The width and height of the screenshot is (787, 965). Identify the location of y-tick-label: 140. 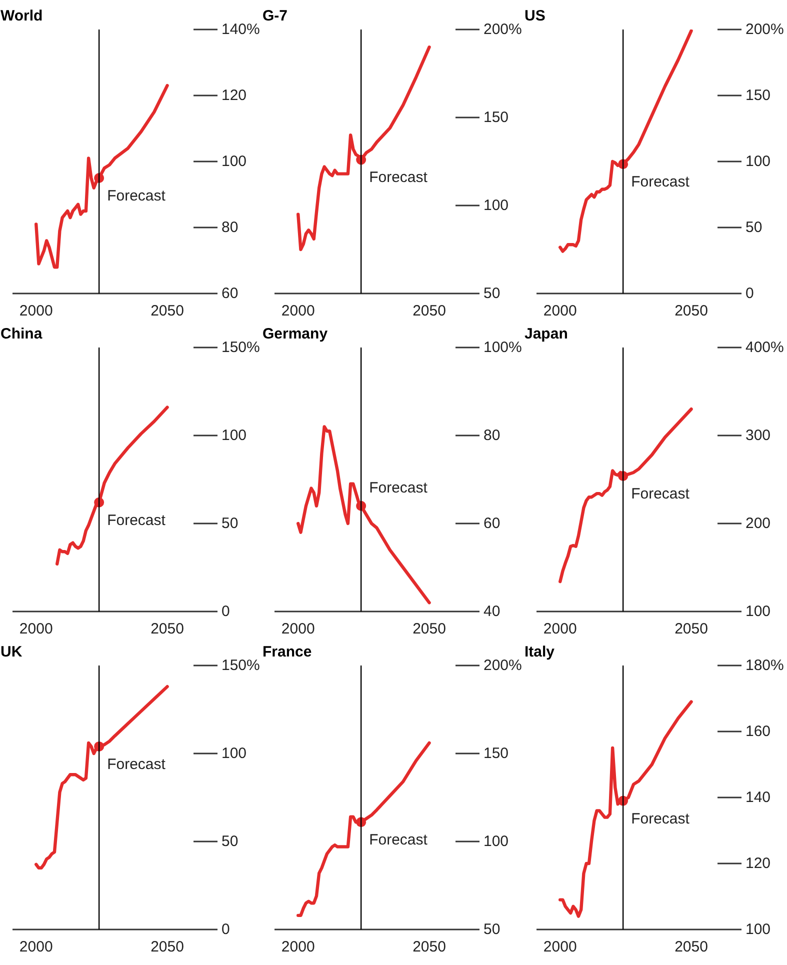
(758, 797).